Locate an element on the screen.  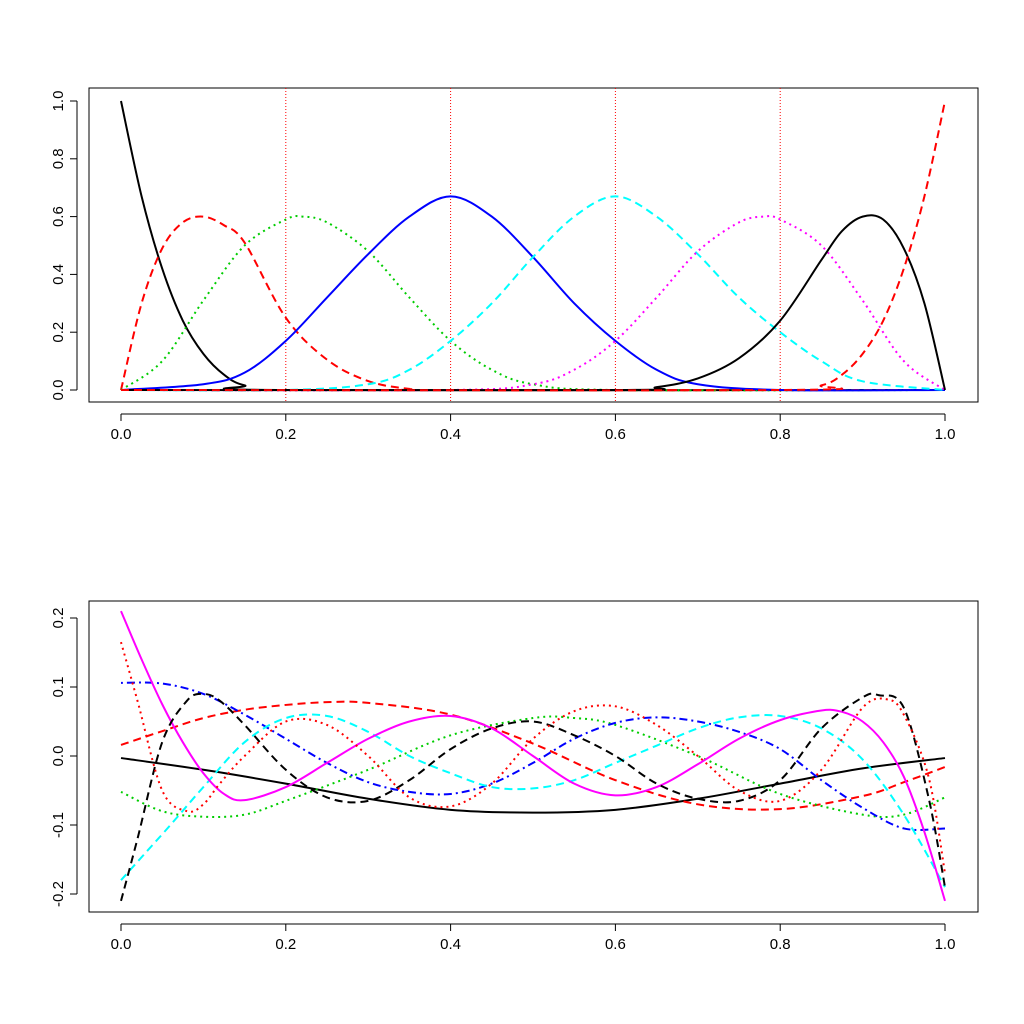
y-tick-label: 0.4 is located at coordinates (58, 274).